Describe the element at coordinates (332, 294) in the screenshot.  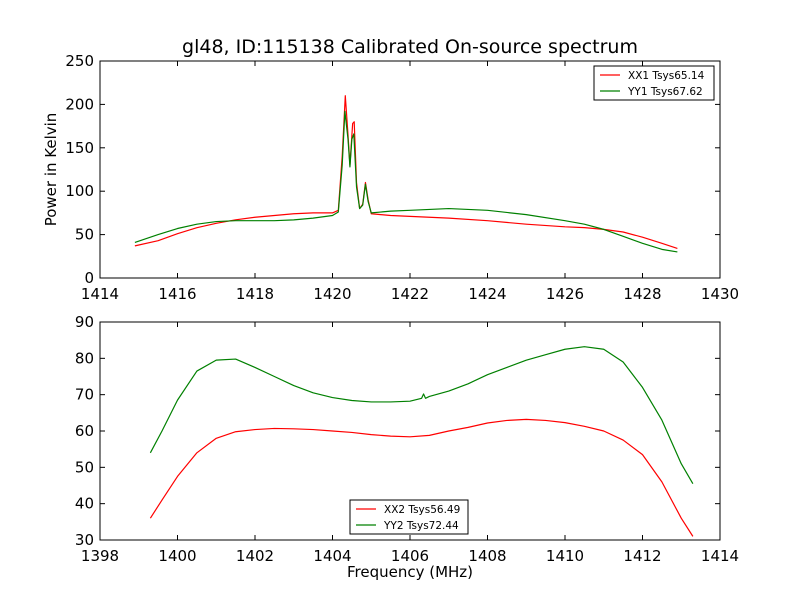
I see `x-tick-label: 1420` at that location.